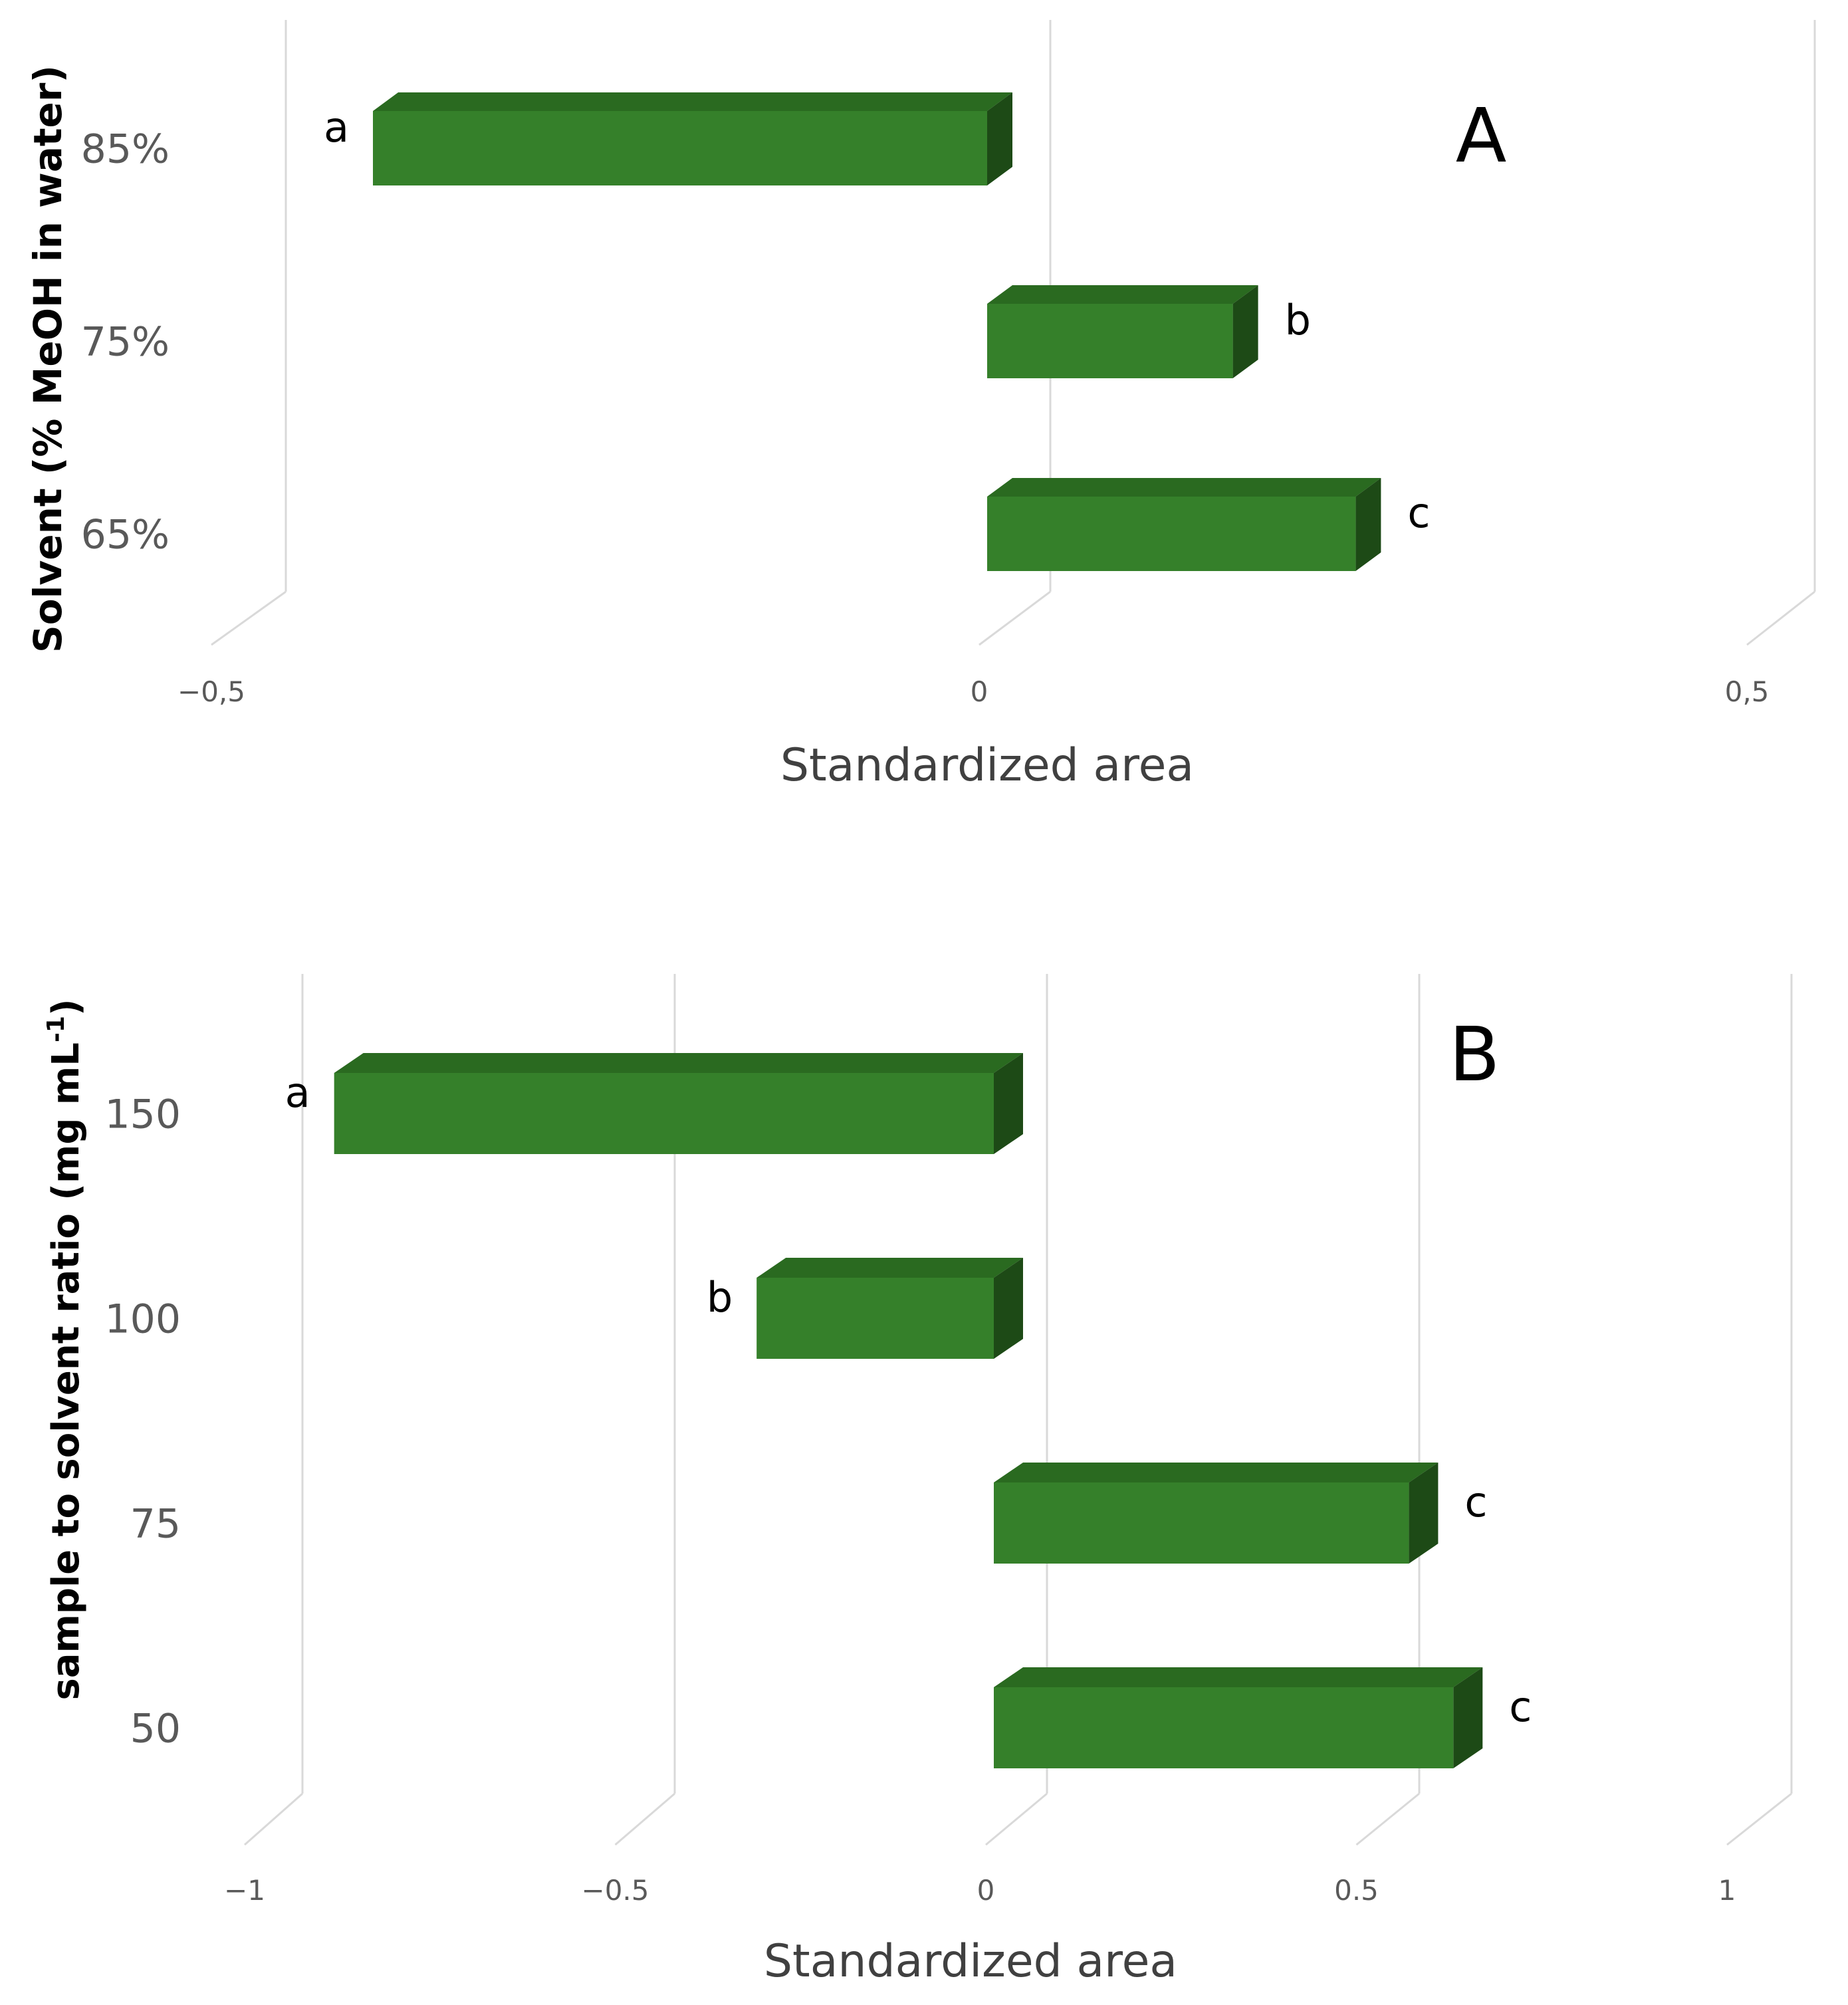  I want to click on panel-b-y-axis-title-suffix: ), so click(66, 1008).